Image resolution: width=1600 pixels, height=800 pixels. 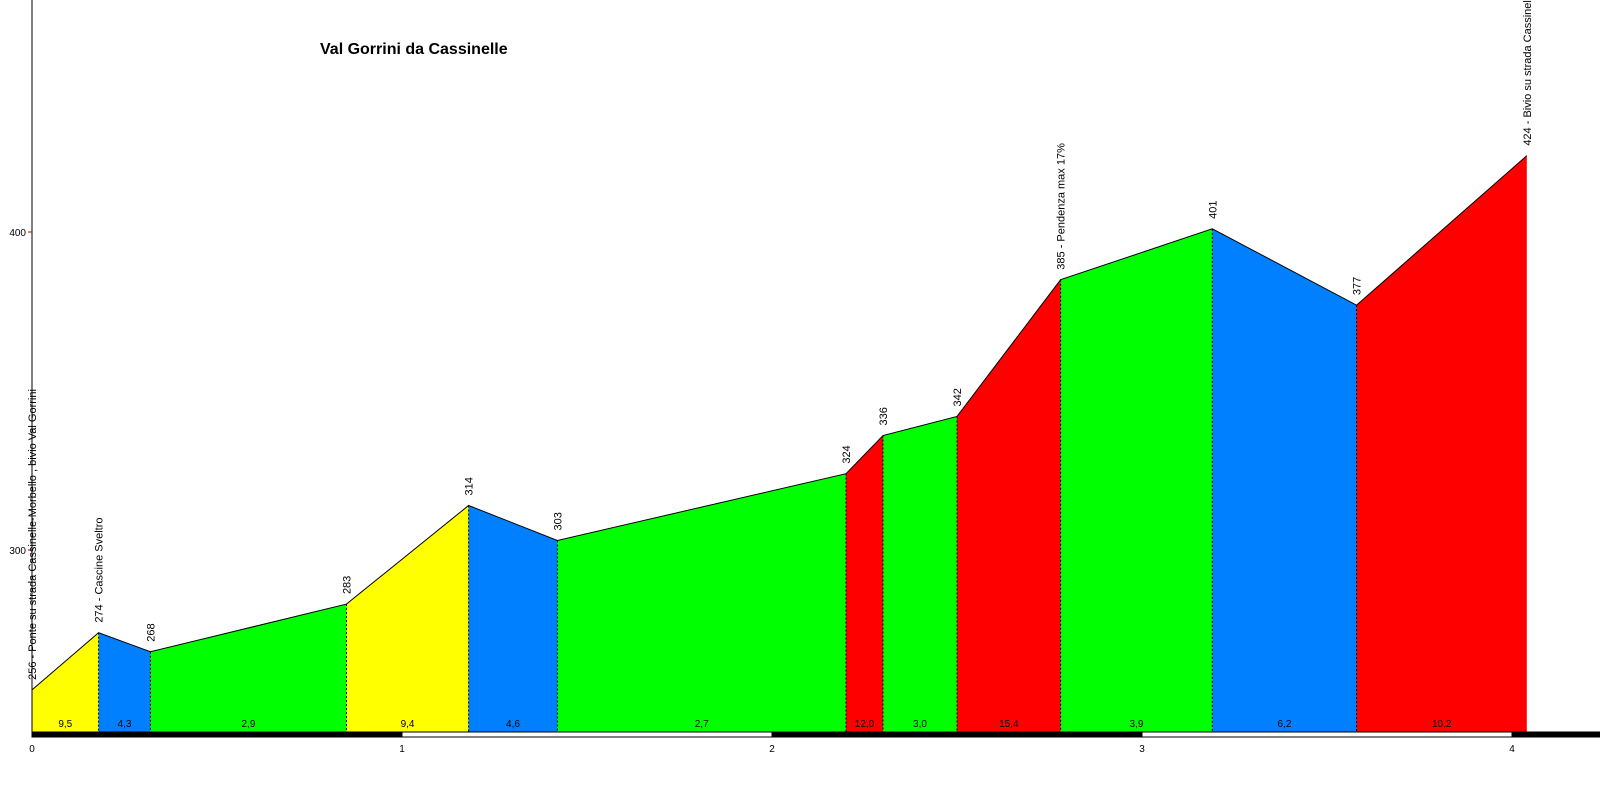 I want to click on segment-gradient-label: 9,5, so click(x=65, y=724).